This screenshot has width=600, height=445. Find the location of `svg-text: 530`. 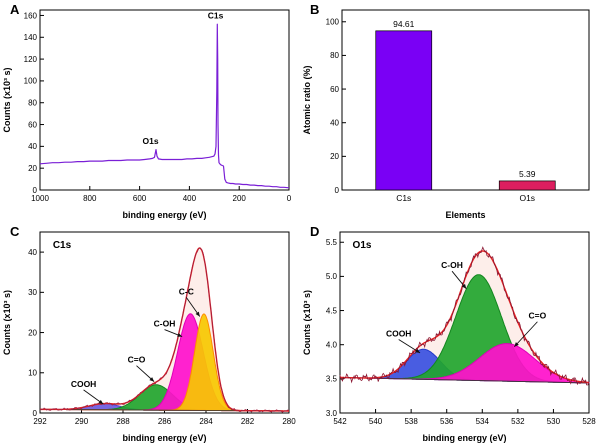

svg-text: 530 is located at coordinates (554, 421).